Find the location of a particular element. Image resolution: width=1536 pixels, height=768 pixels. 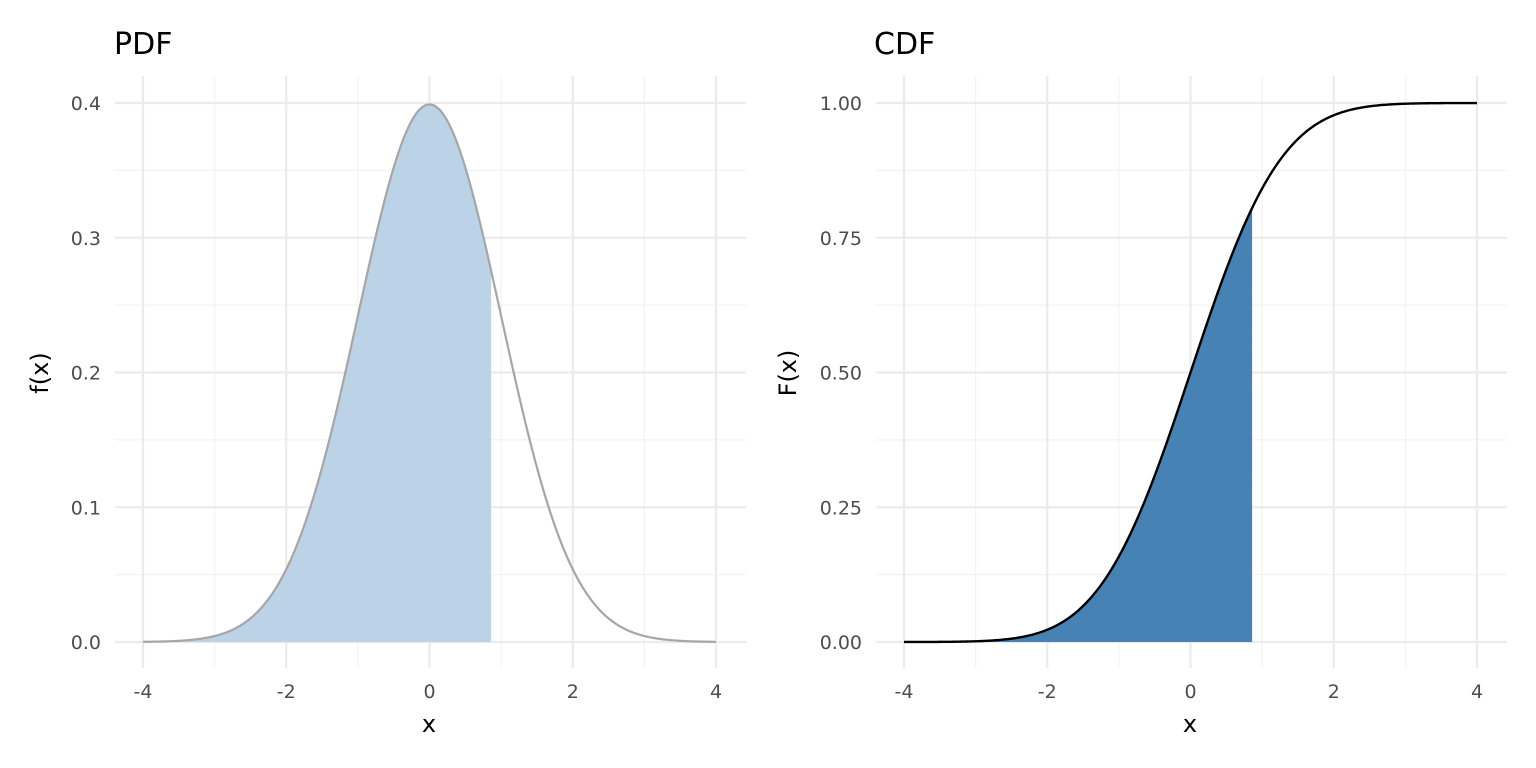

cdf-shaded-area is located at coordinates (1078, 425).